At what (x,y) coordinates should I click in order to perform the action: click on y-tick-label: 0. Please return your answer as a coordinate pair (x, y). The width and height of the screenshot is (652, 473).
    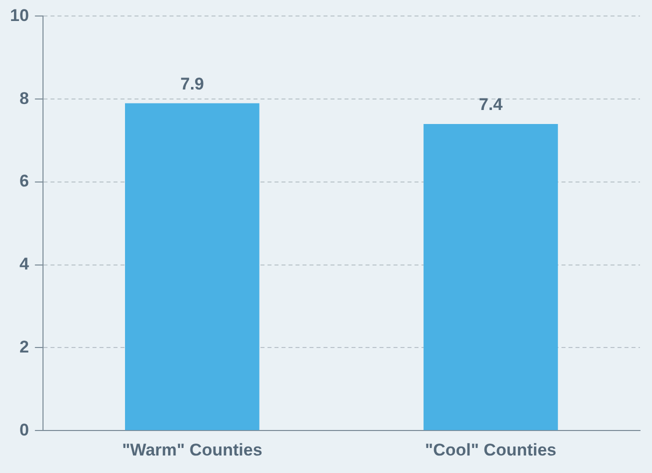
    Looking at the image, I should click on (24, 430).